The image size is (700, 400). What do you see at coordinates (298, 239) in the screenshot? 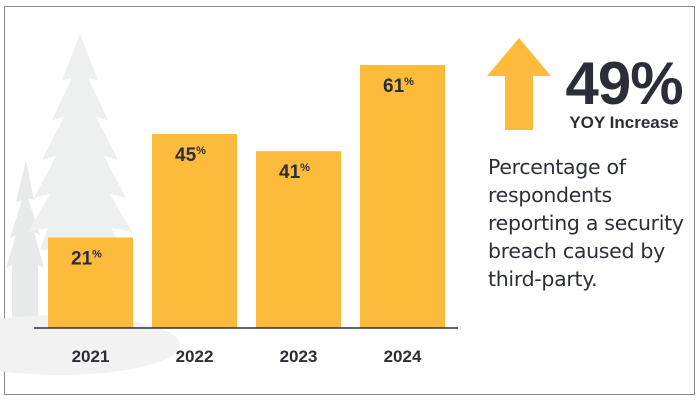
I see `bar-2023` at bounding box center [298, 239].